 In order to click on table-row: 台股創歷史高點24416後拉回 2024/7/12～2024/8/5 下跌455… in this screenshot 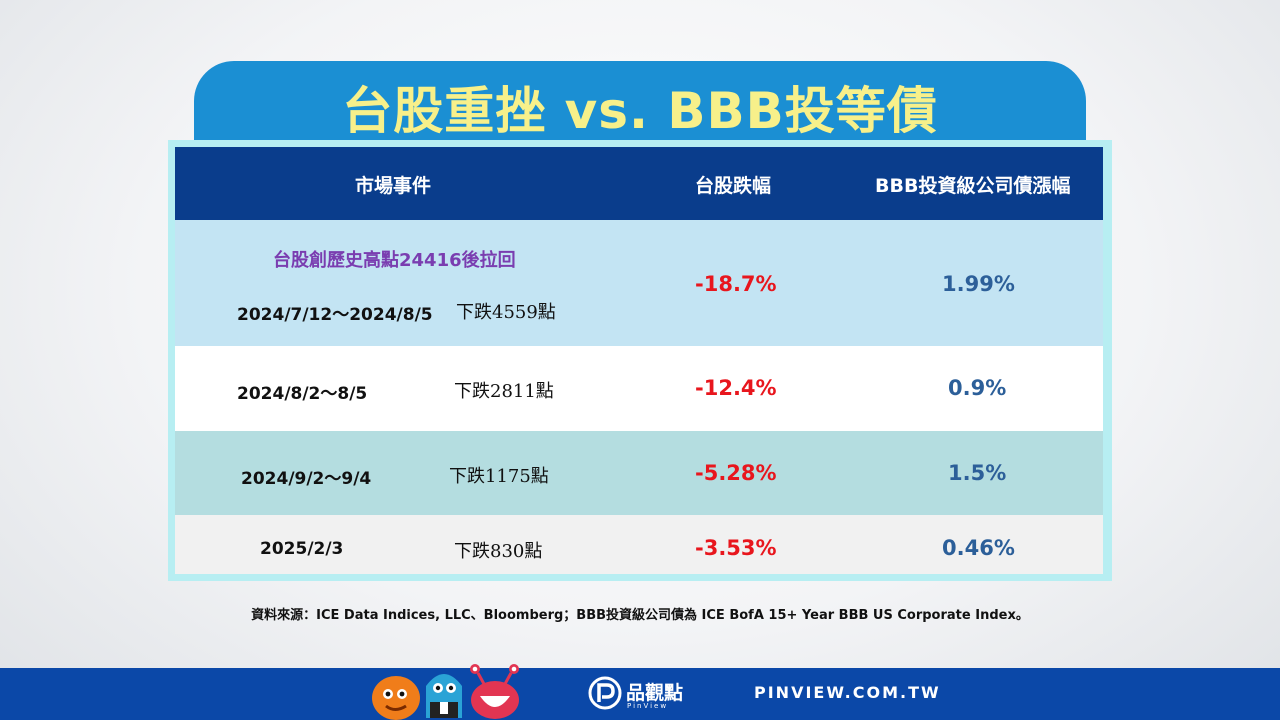, I will do `click(639, 283)`.